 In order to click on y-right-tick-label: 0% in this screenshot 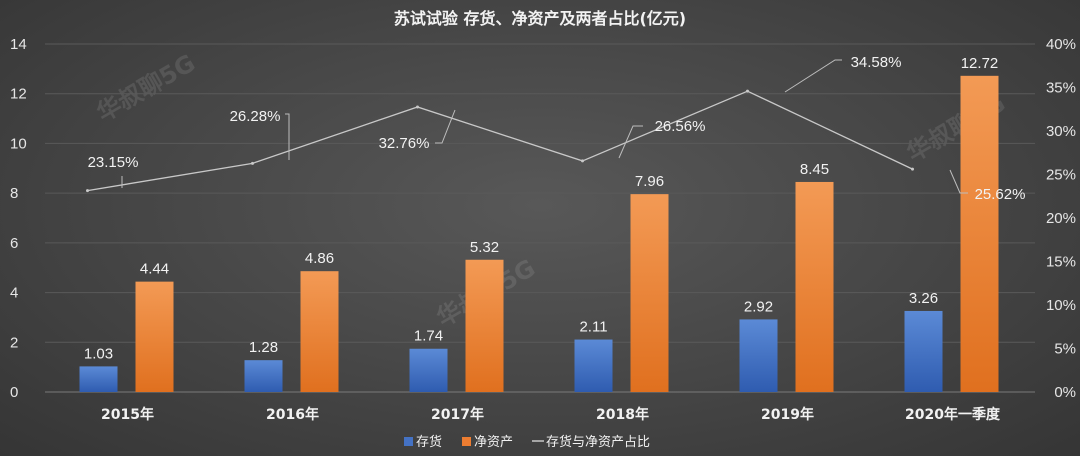, I will do `click(1065, 392)`.